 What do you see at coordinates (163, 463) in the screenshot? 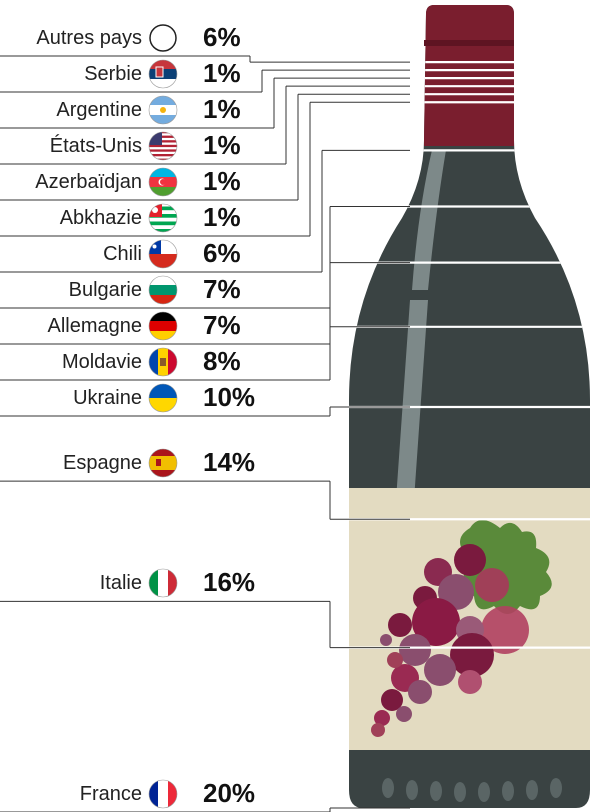
I see `spain-flag-icon` at bounding box center [163, 463].